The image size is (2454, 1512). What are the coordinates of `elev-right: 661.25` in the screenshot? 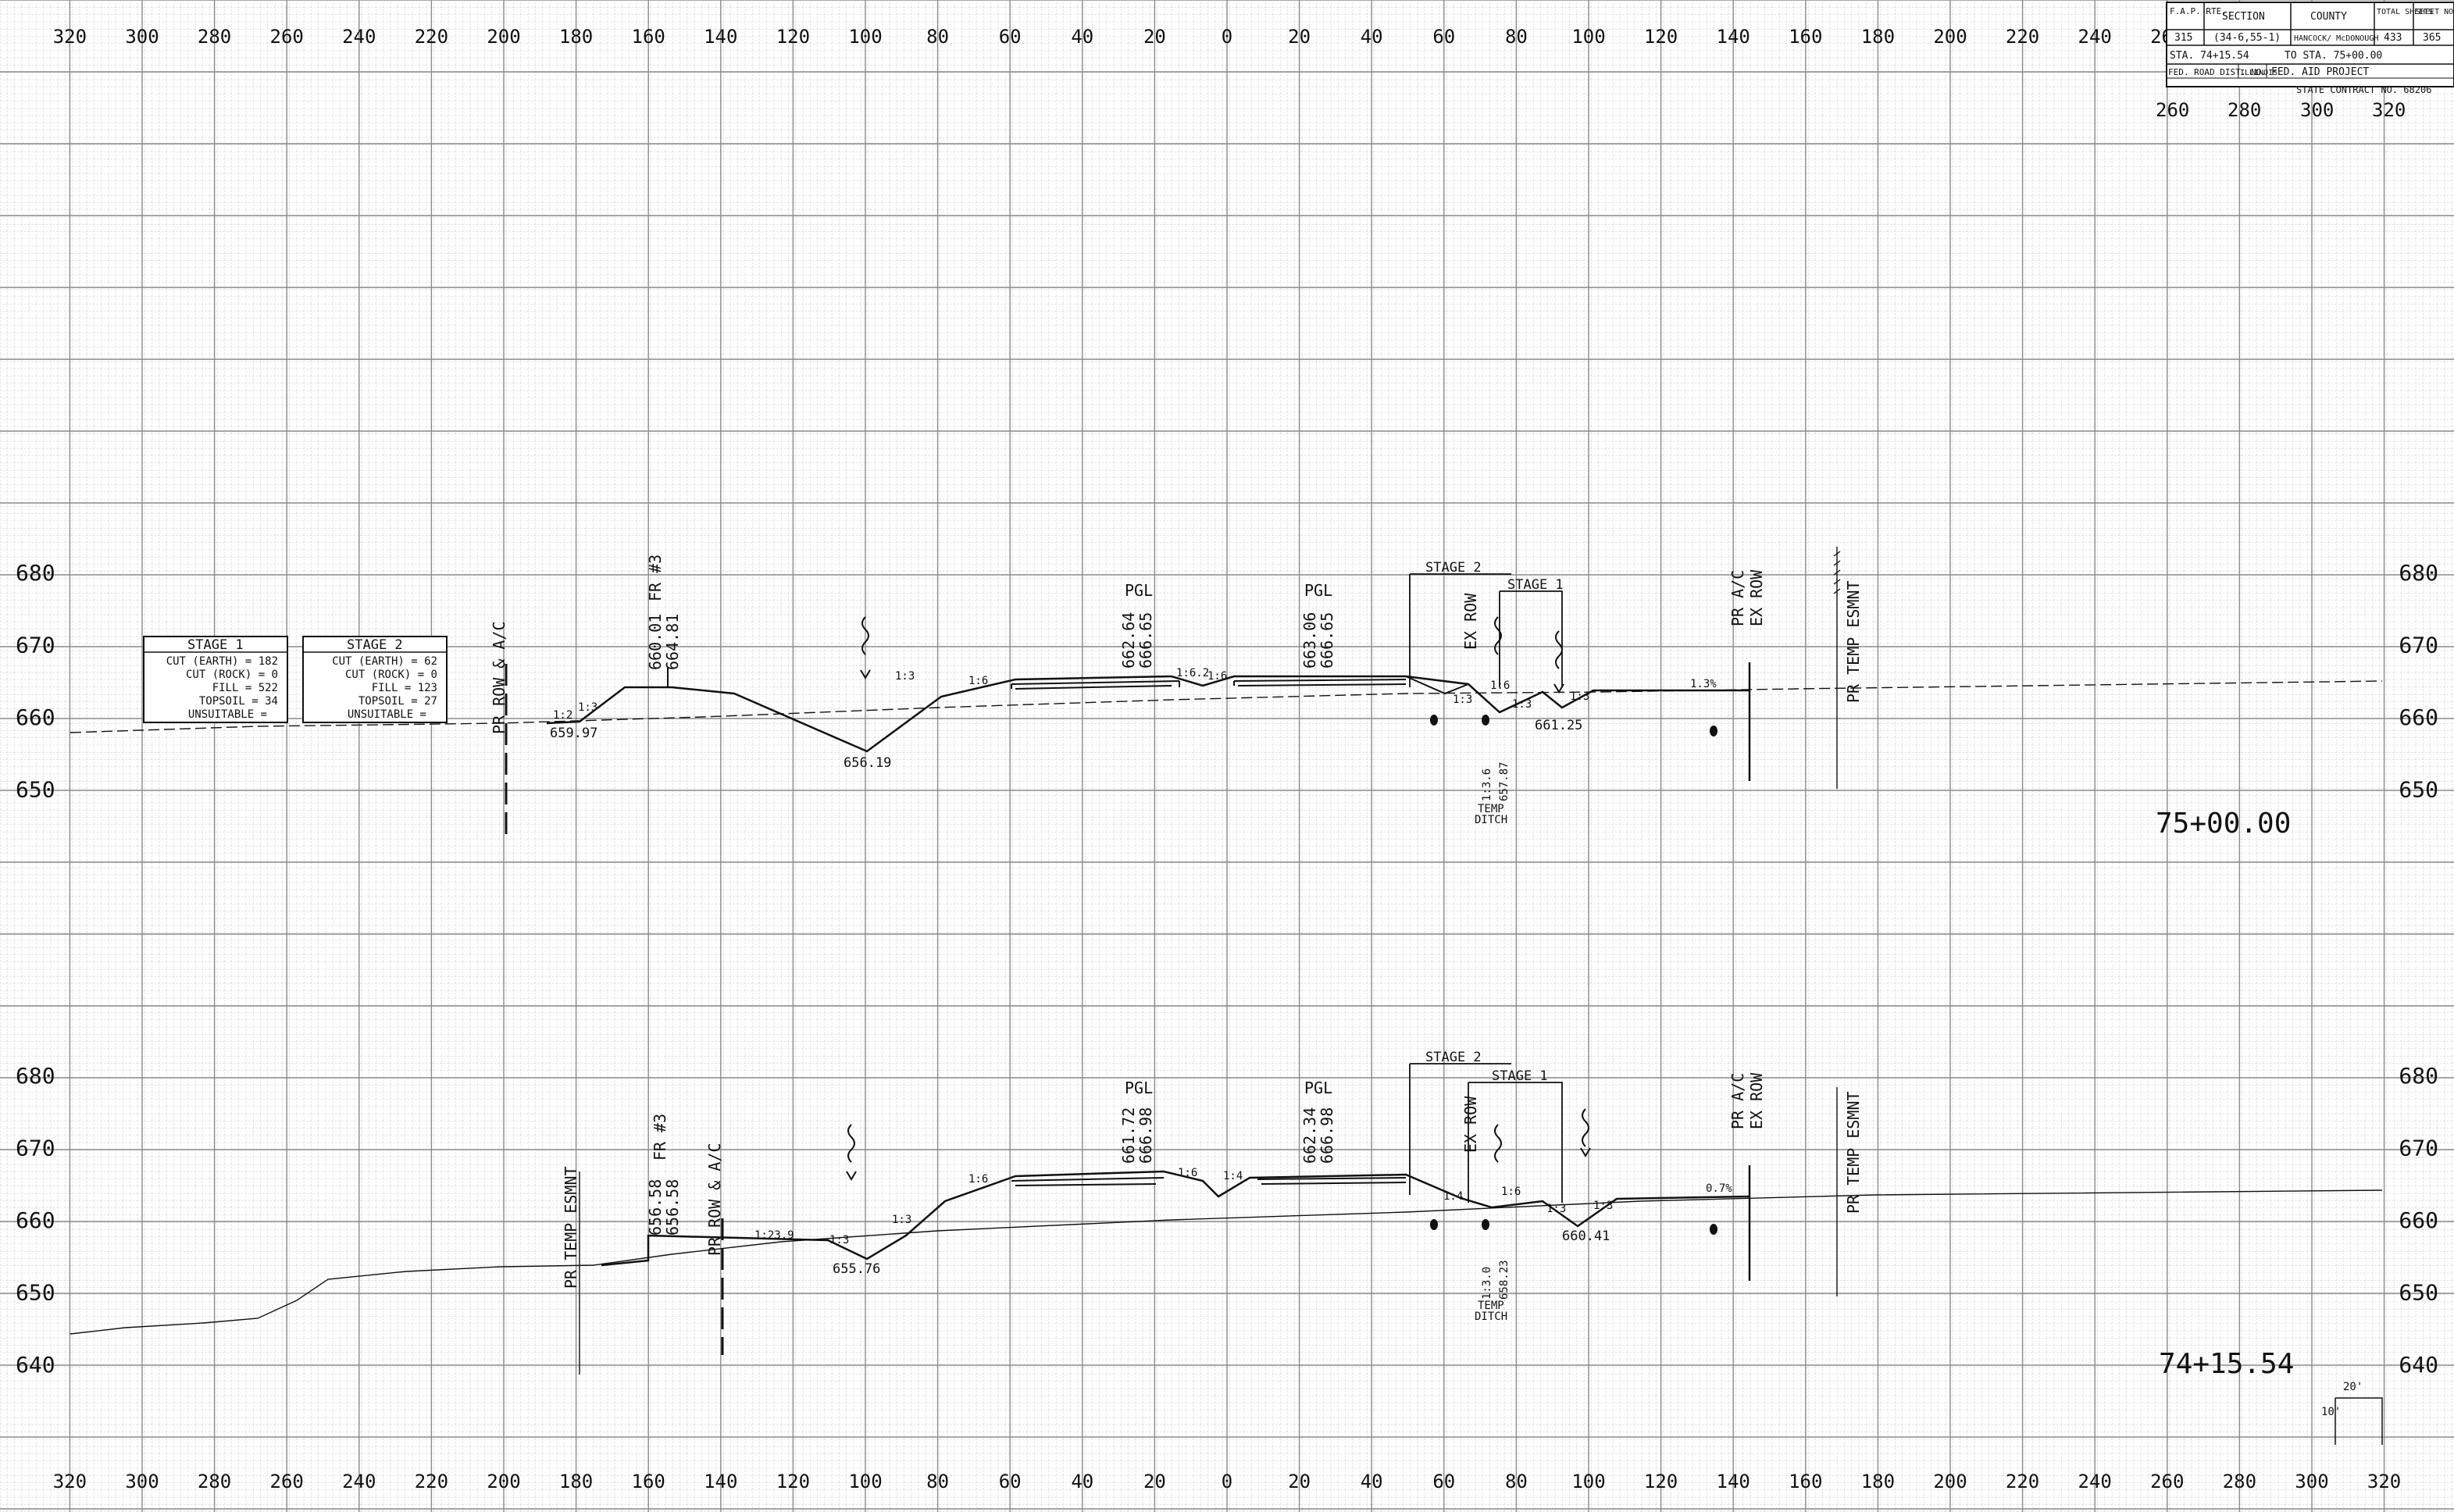 It's located at (1558, 725).